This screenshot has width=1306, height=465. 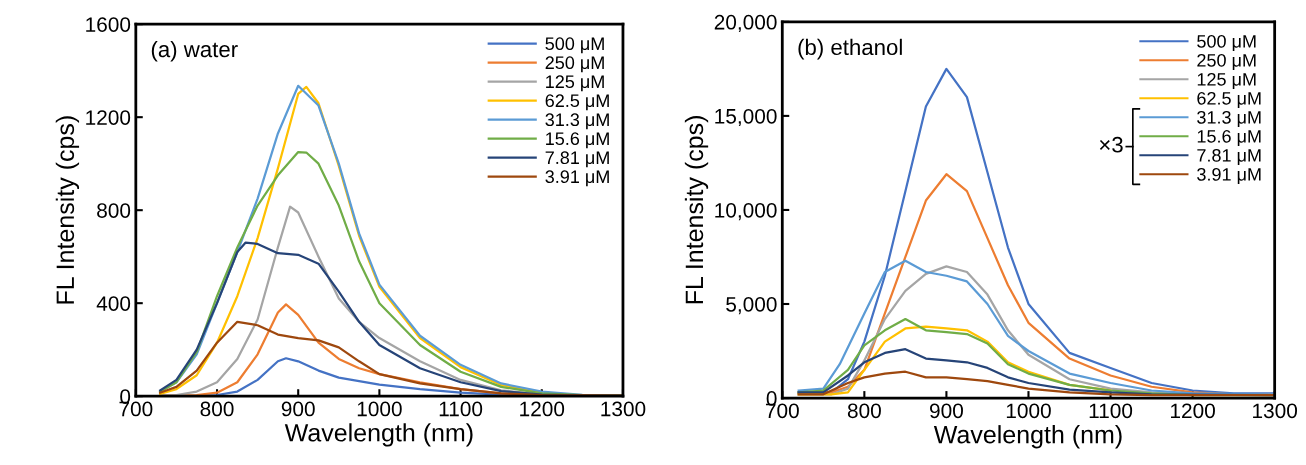 I want to click on y-tick-label: 10,000, so click(x=746, y=211).